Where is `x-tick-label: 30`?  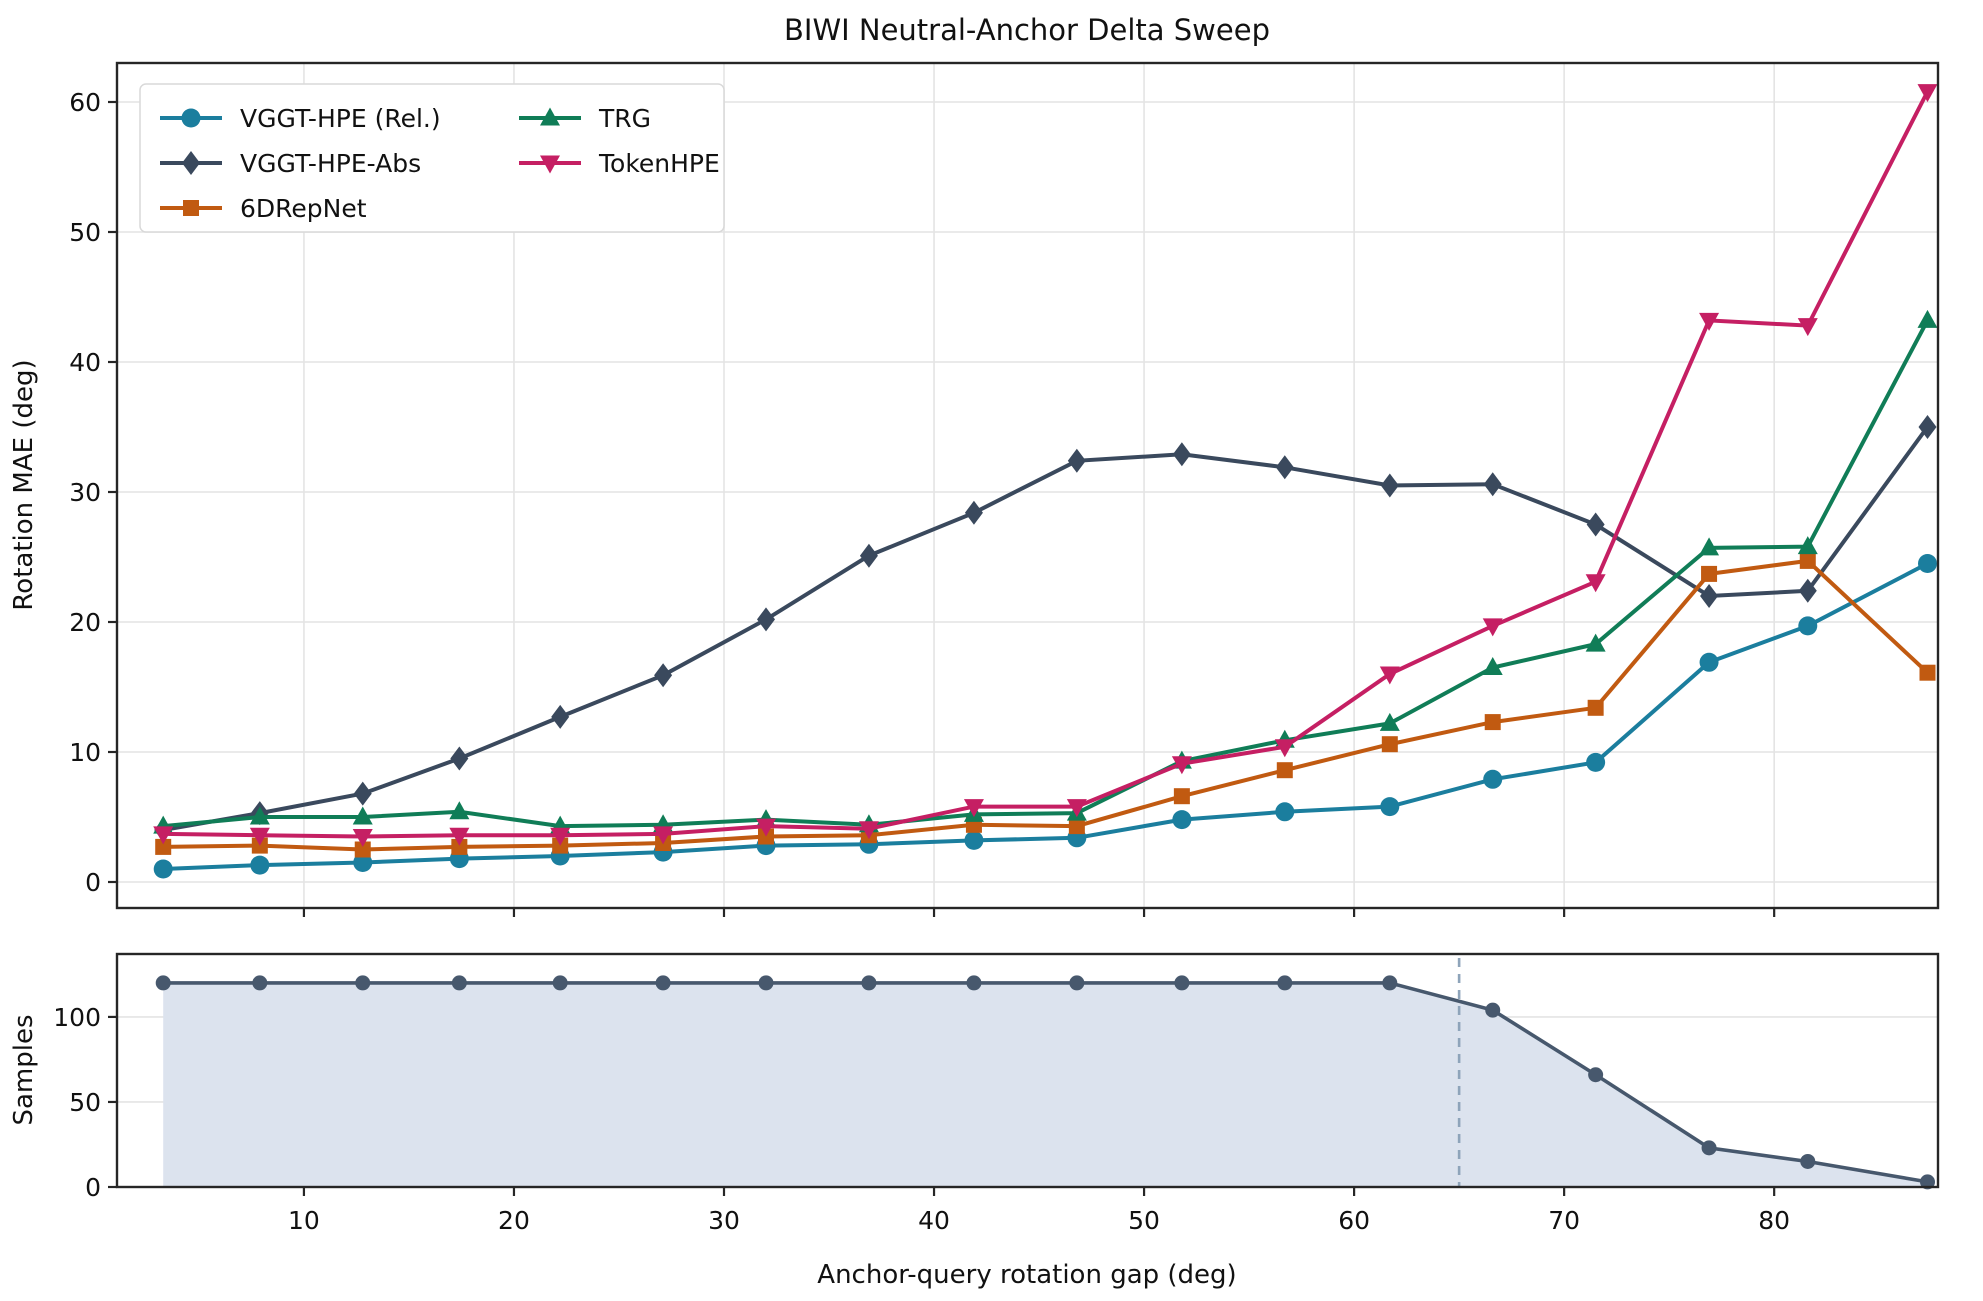 x-tick-label: 30 is located at coordinates (724, 1220).